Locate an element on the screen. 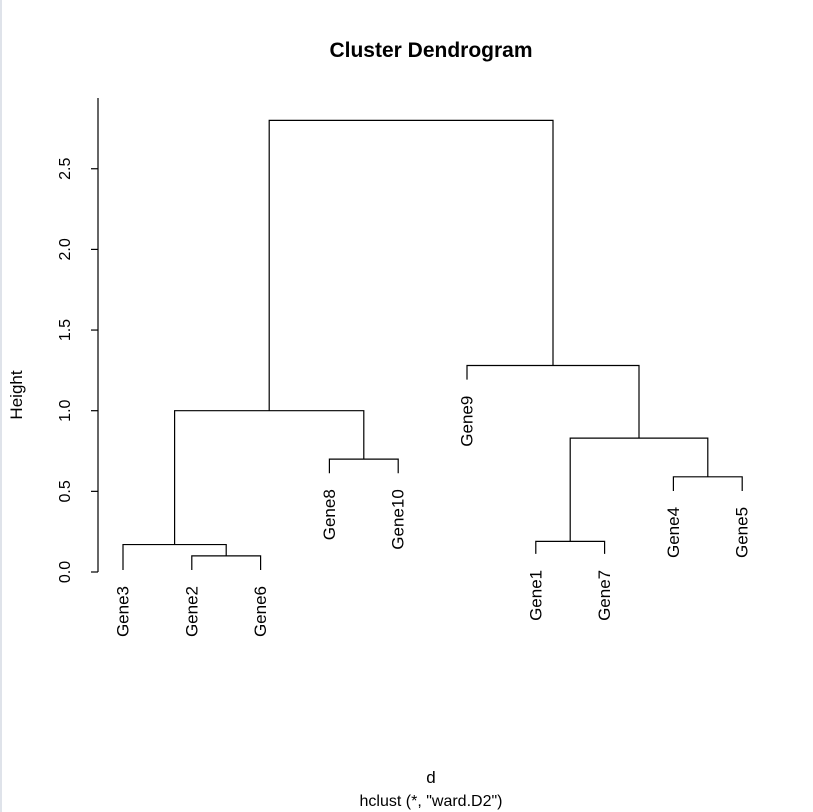 This screenshot has height=812, width=813. x-axis-label: d is located at coordinates (430, 777).